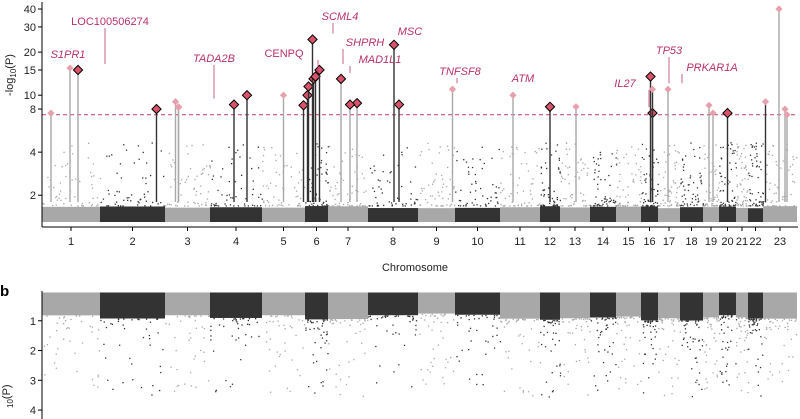 This screenshot has height=419, width=800. I want to click on svg-text: 10(P), so click(8, 396).